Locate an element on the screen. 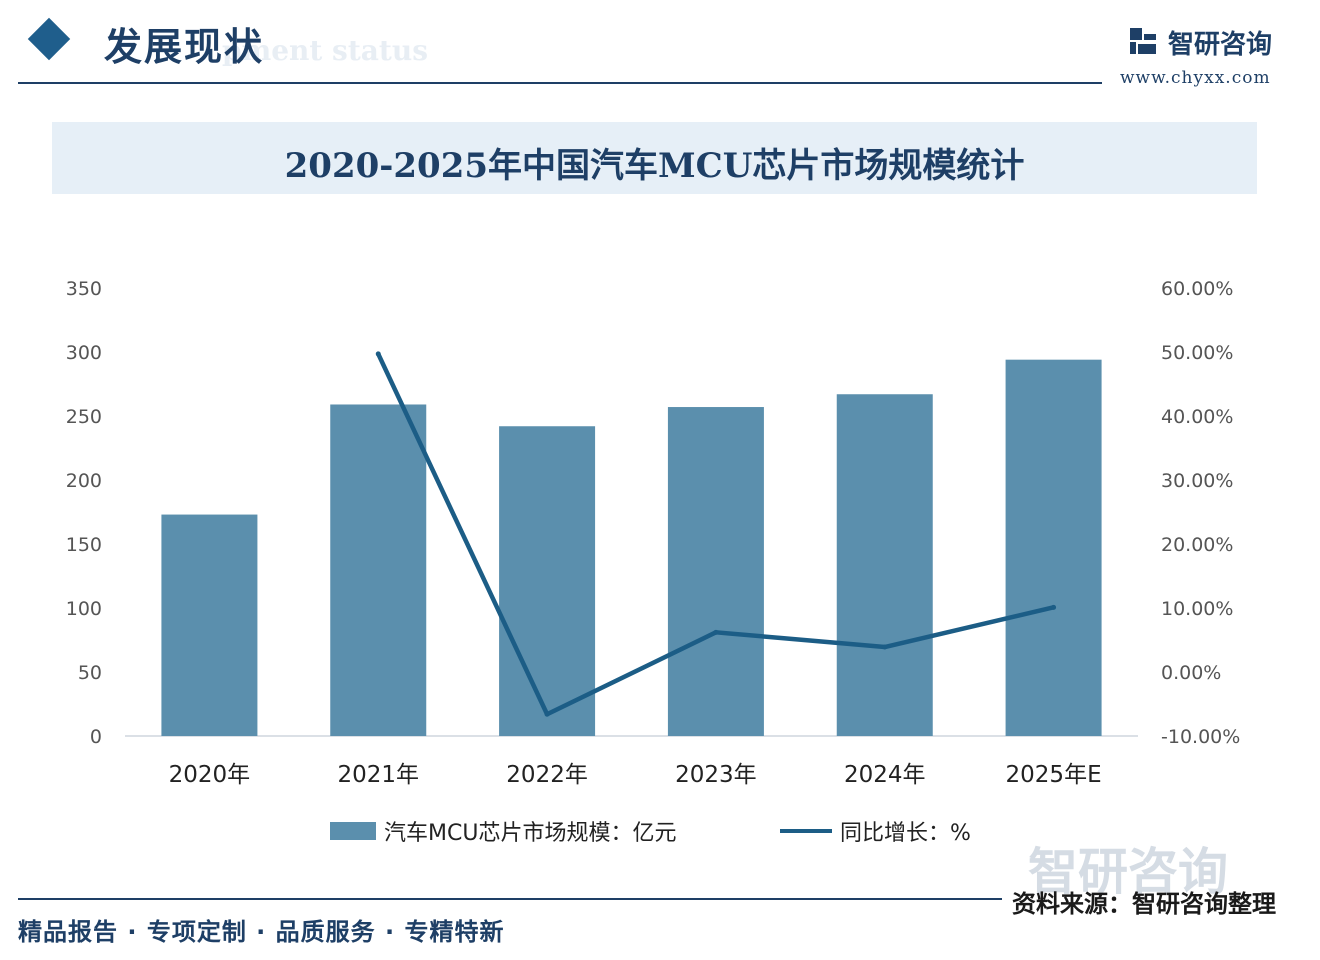 This screenshot has height=960, width=1320. x-tick-label: 2020年 is located at coordinates (210, 775).